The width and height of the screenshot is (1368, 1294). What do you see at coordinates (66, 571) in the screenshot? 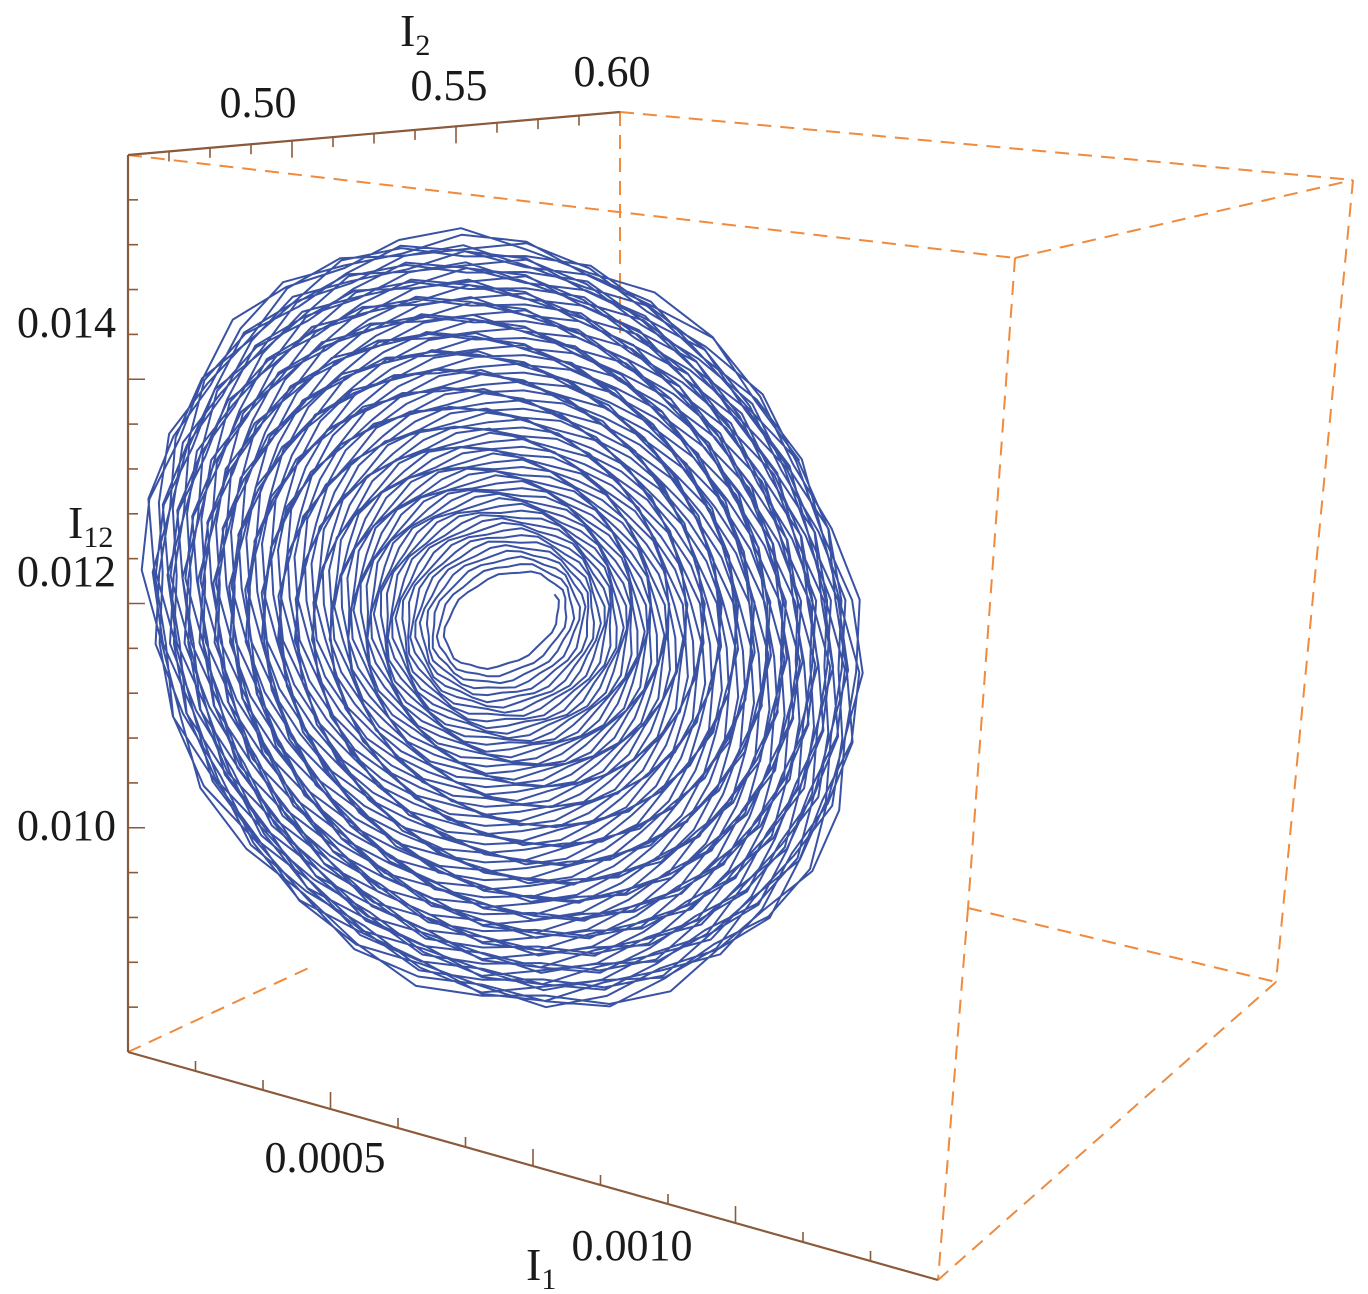
I see `z-tick-label: 0.012` at bounding box center [66, 571].